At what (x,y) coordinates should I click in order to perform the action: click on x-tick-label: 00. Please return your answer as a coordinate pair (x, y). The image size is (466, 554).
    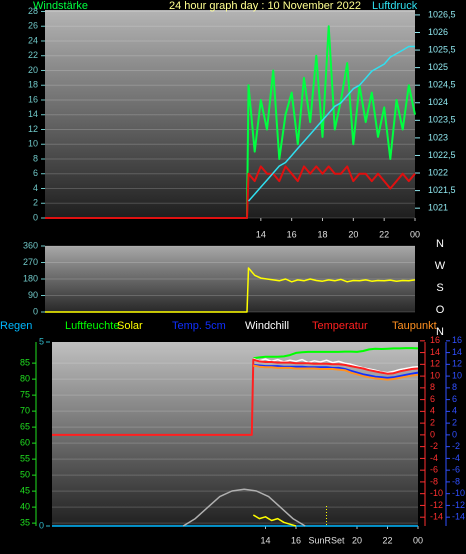
    Looking at the image, I should click on (418, 540).